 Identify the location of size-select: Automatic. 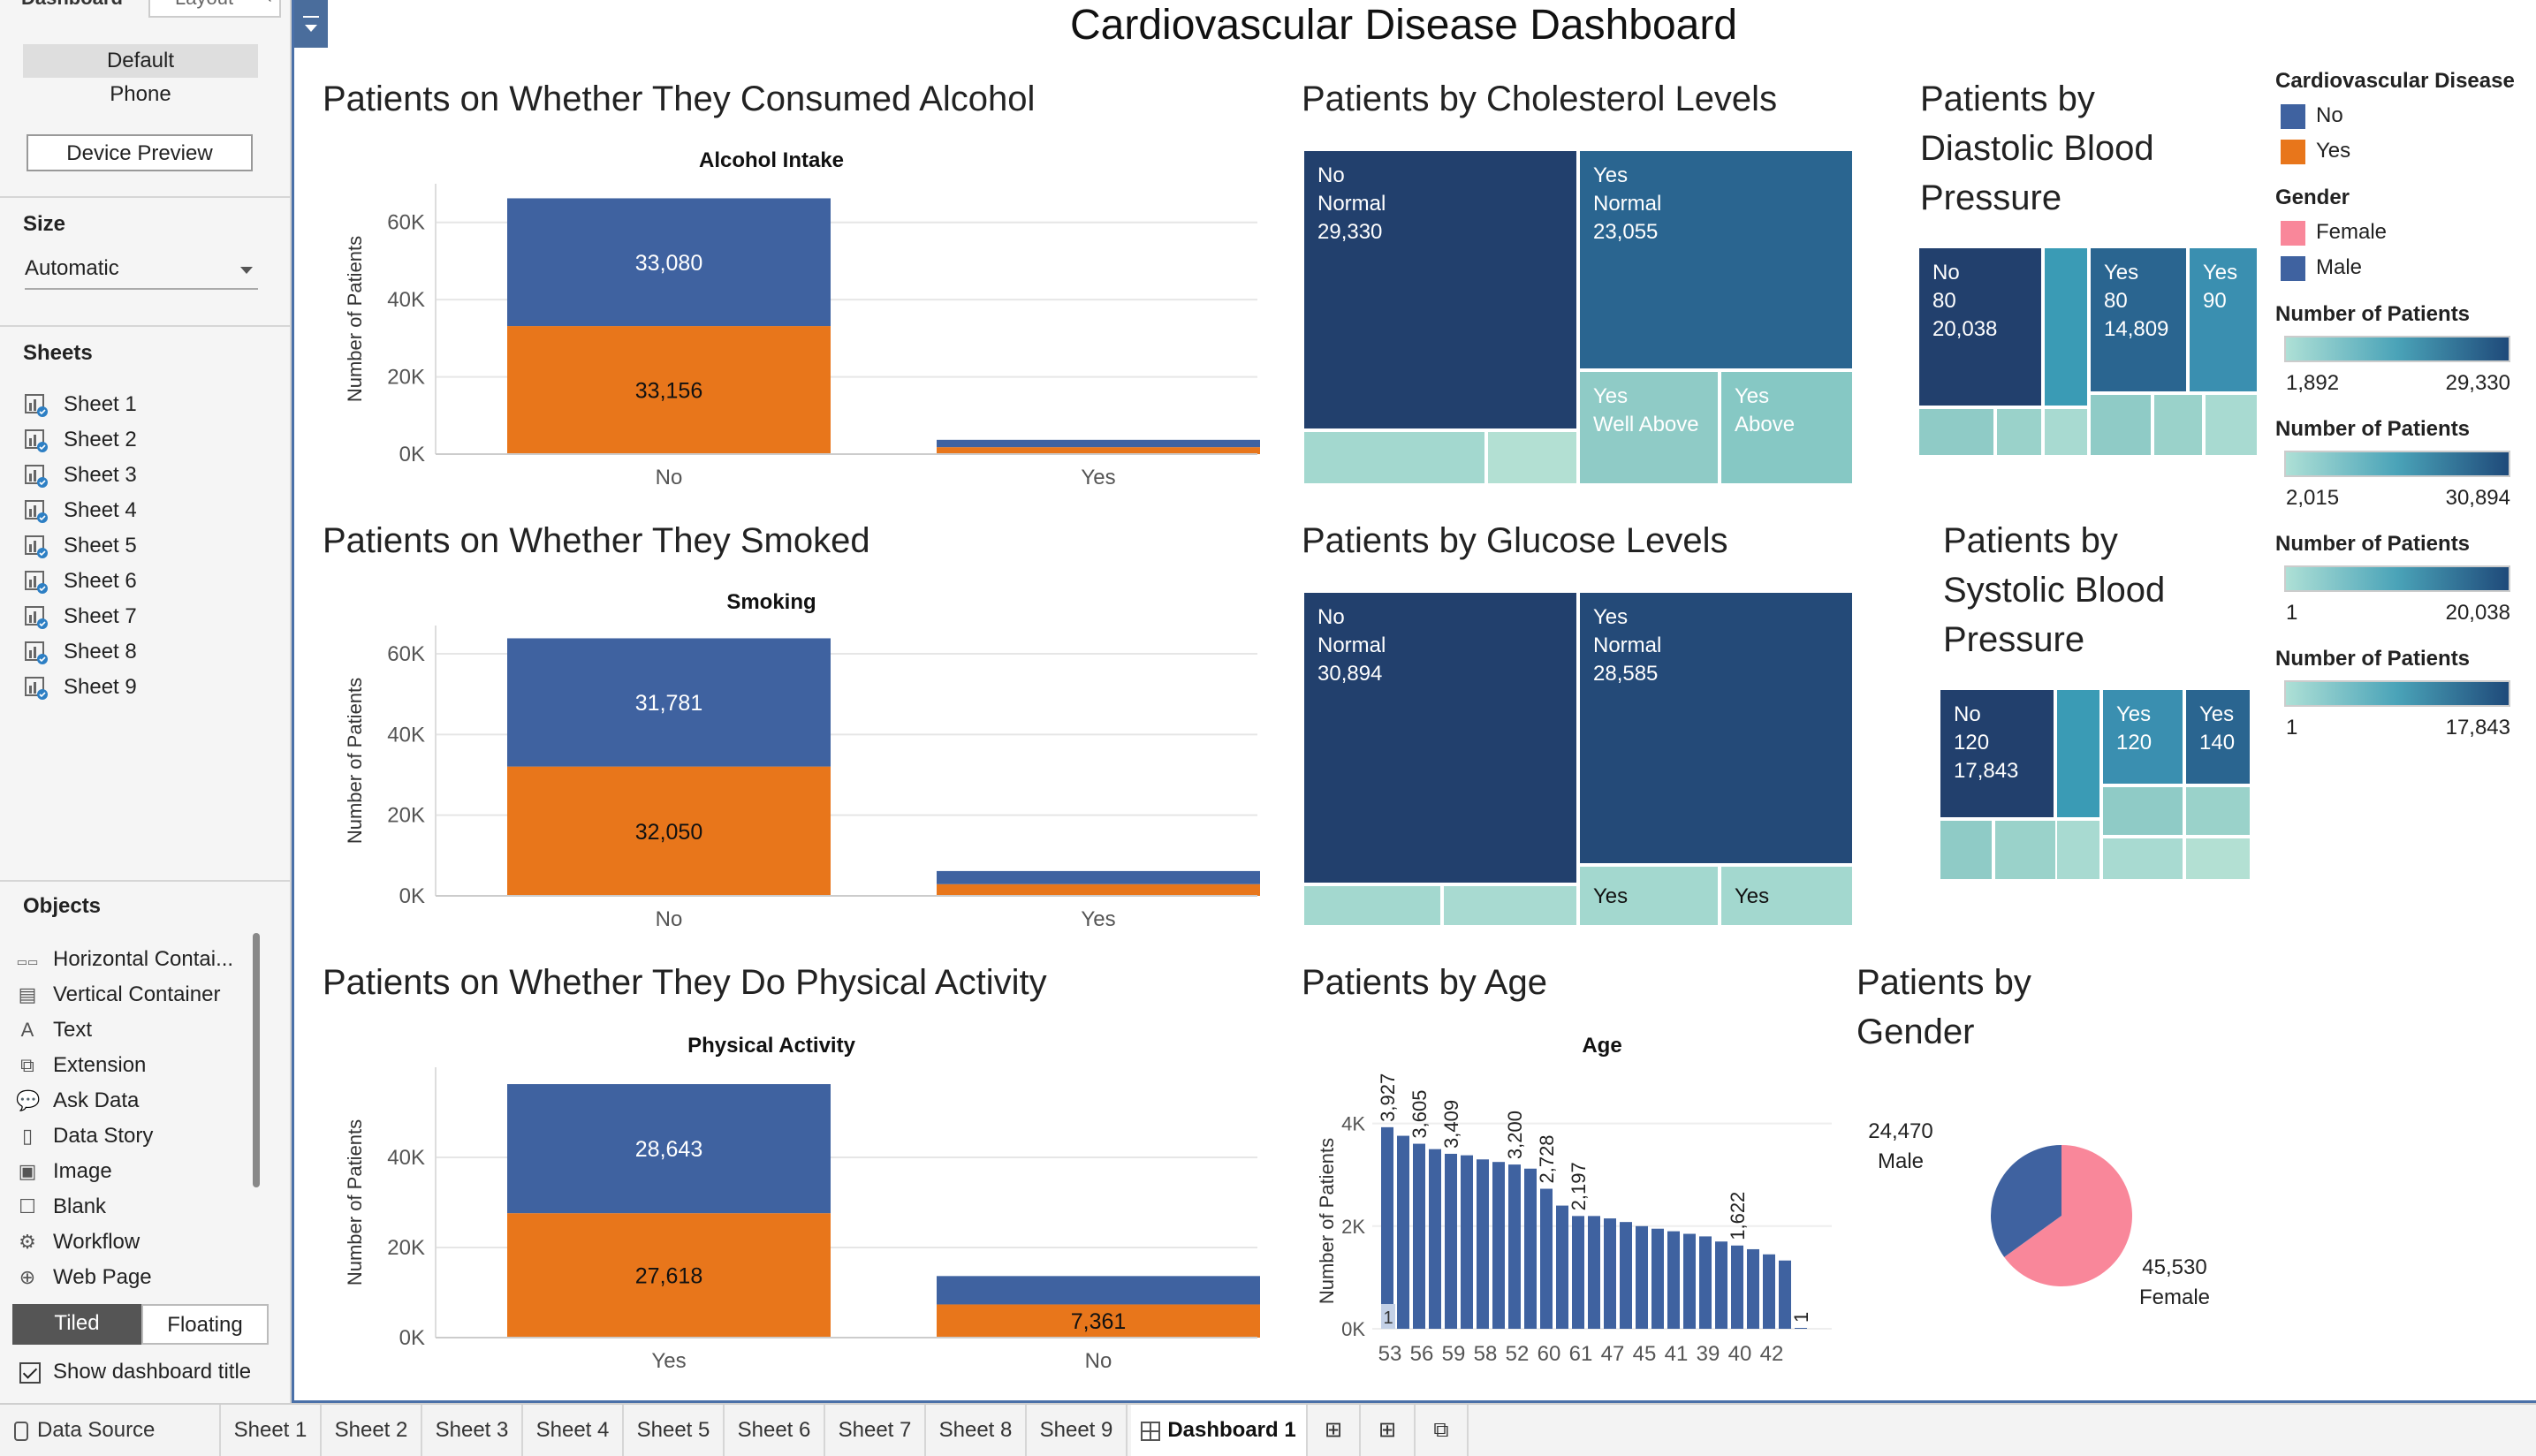
(141, 271).